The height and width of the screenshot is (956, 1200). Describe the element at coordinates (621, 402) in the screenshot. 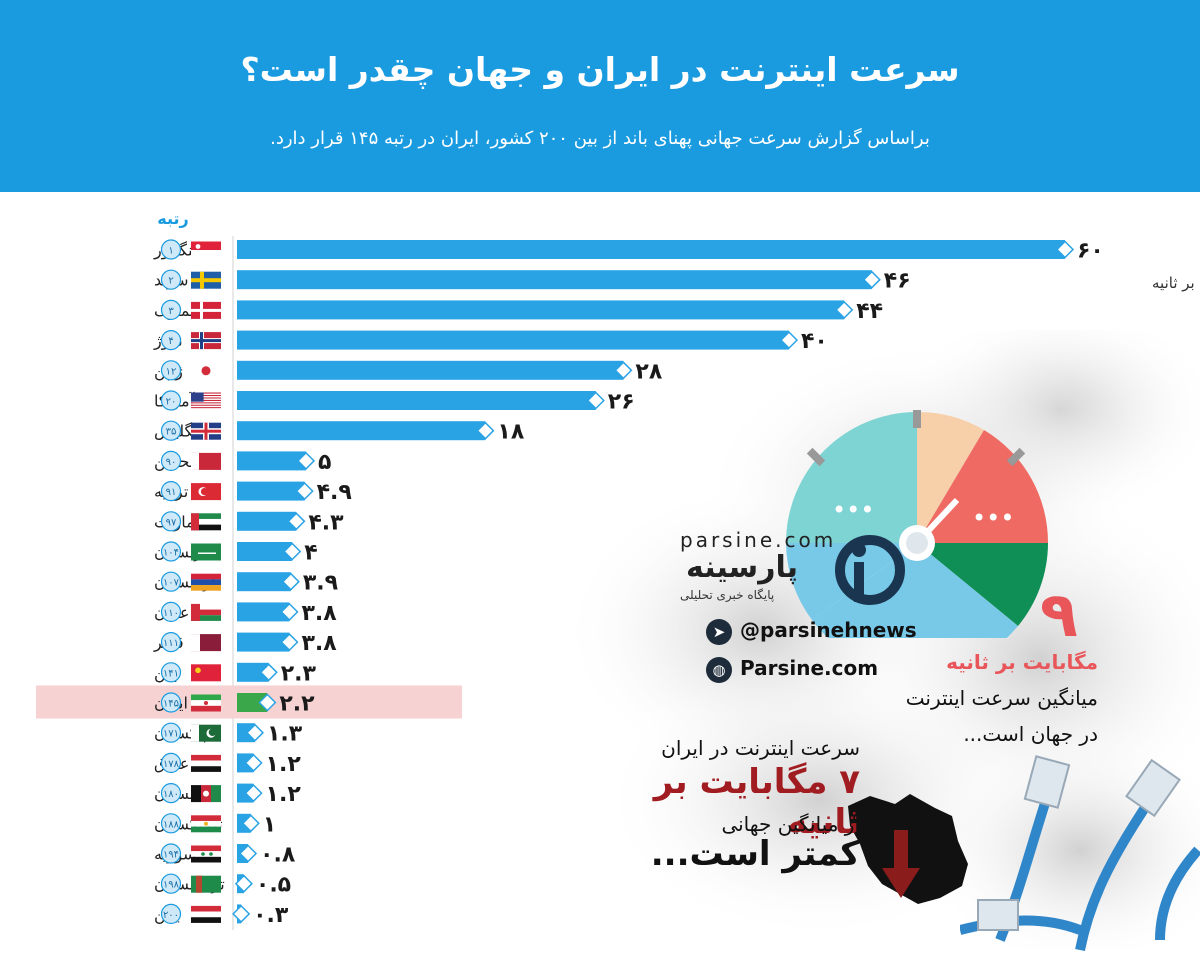

I see `value-label: ۲۶` at that location.